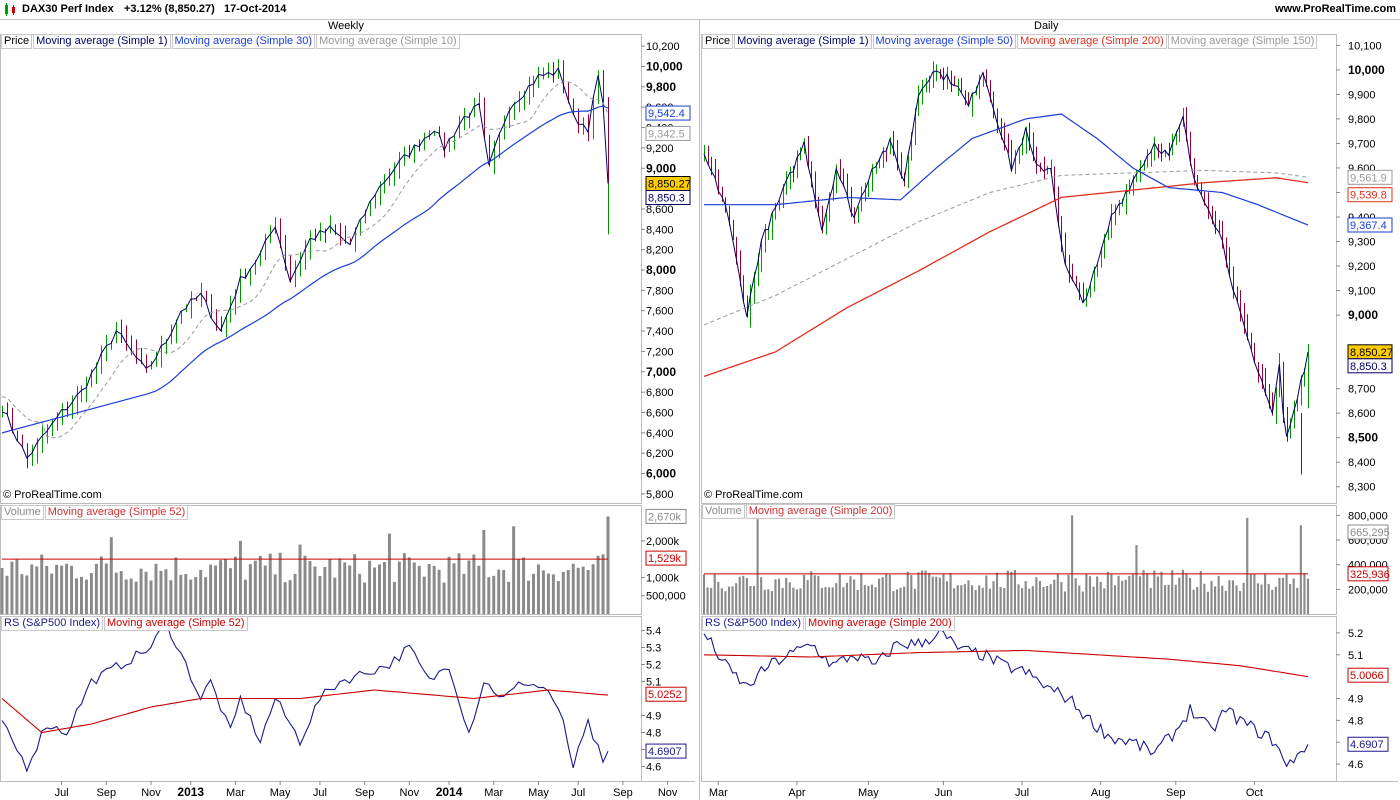 The height and width of the screenshot is (800, 1400). Describe the element at coordinates (1335, 9) in the screenshot. I see `site-url: www.ProRealTime.com` at that location.